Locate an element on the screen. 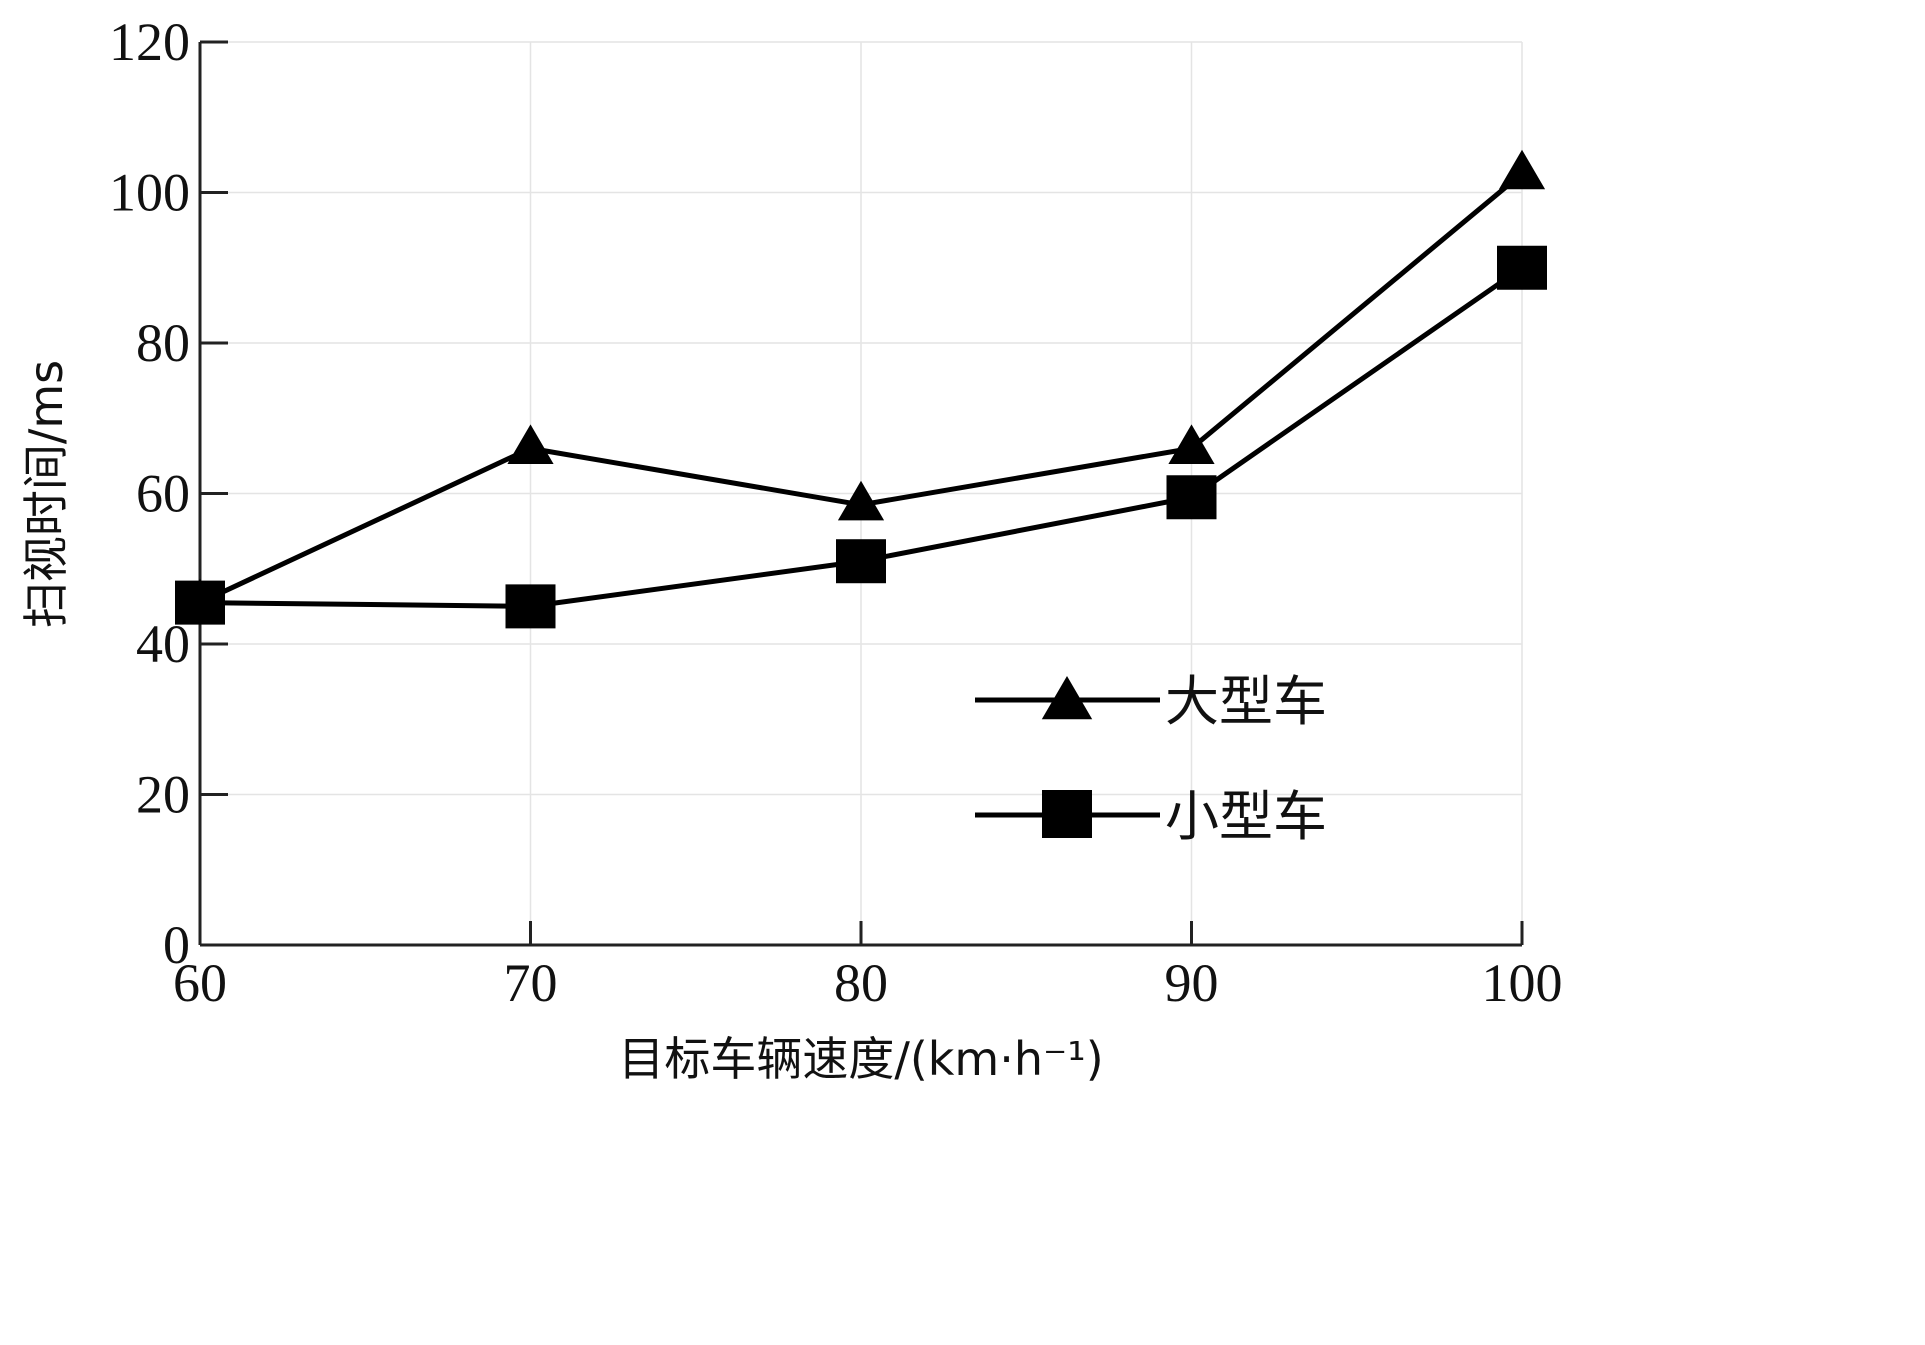  legend-entry-small-car: 小型车 is located at coordinates (1151, 816).